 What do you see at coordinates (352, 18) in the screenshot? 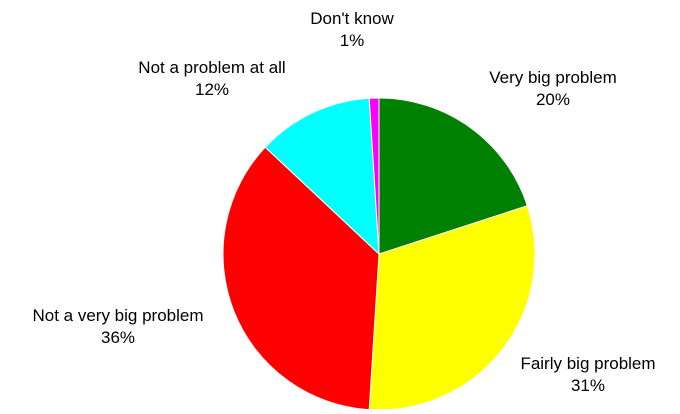
I see `label-dont-know-name: Don't know` at bounding box center [352, 18].